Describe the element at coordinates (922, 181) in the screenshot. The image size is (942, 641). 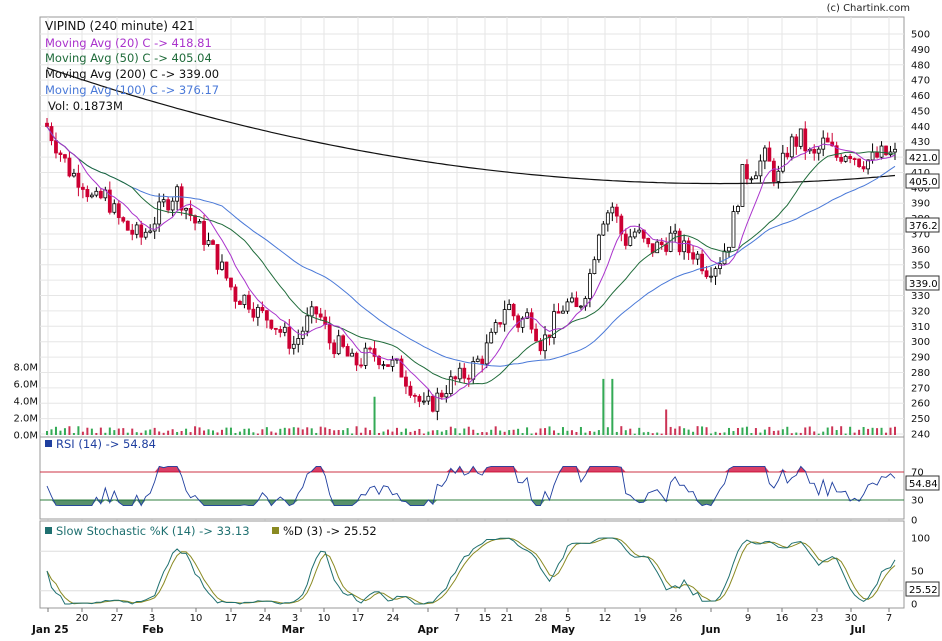
I see `badge-ma50-box` at that location.